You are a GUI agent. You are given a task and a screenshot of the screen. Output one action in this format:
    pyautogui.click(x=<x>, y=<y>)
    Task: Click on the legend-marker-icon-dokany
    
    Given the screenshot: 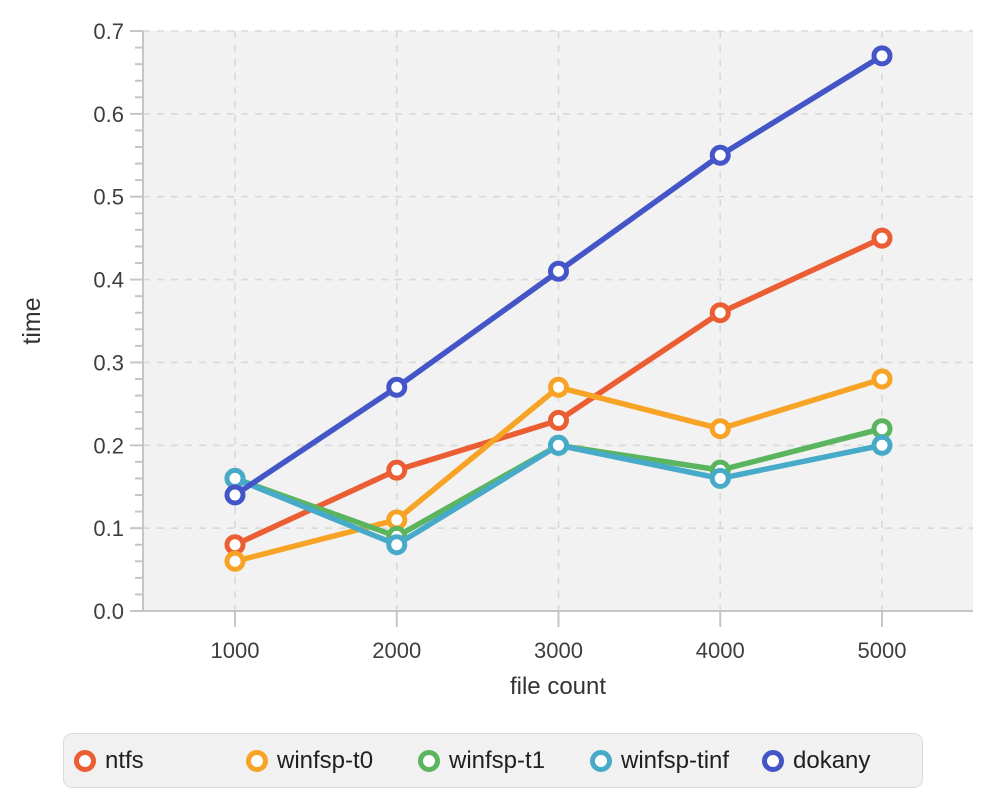 What is the action you would take?
    pyautogui.click(x=773, y=760)
    